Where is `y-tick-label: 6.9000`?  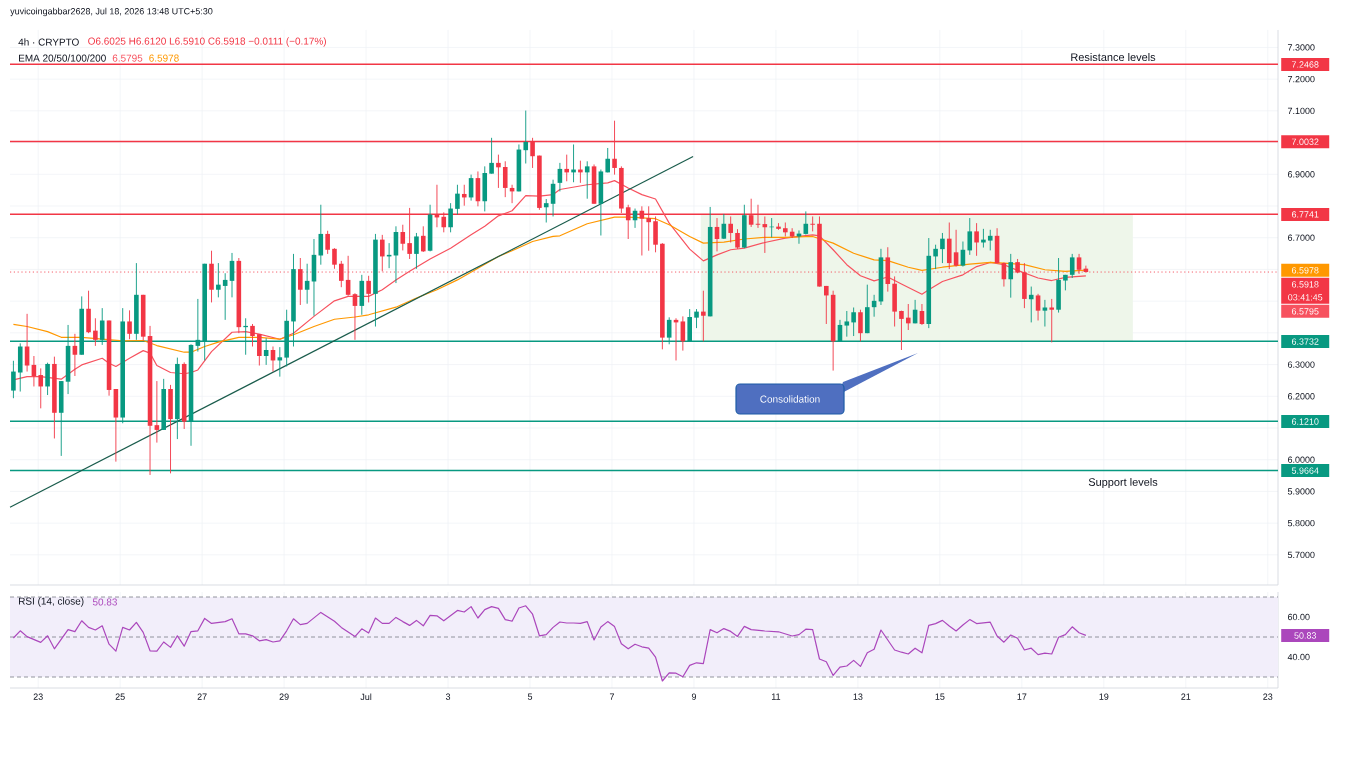
y-tick-label: 6.9000 is located at coordinates (1301, 174).